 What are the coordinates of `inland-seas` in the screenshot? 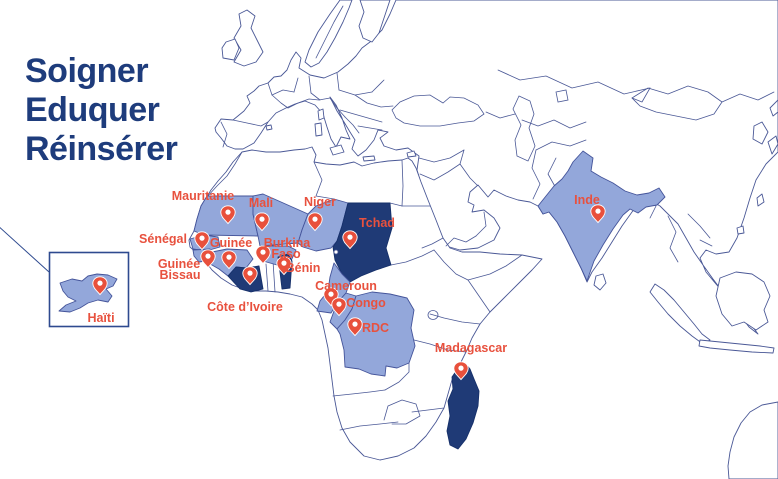 It's located at (480, 204).